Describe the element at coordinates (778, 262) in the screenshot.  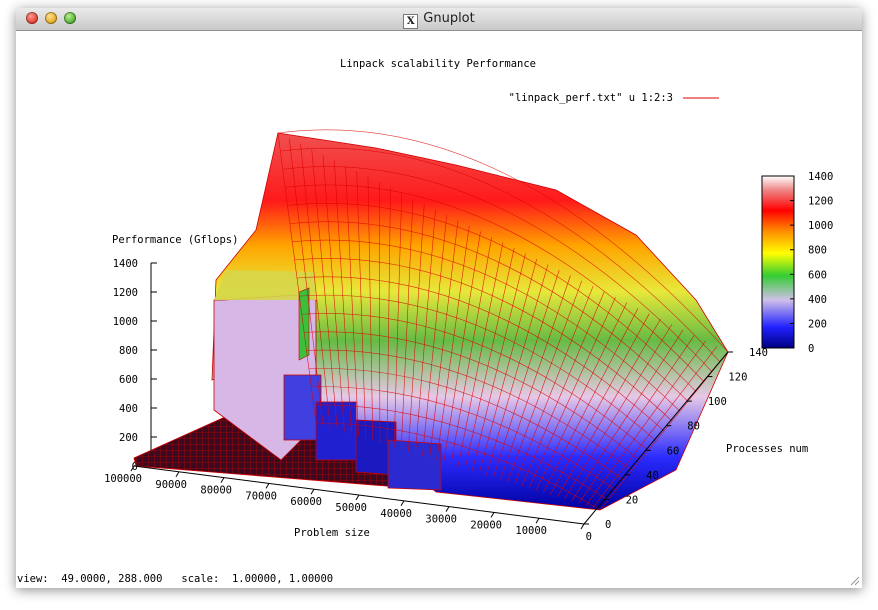
I see `colorbox` at that location.